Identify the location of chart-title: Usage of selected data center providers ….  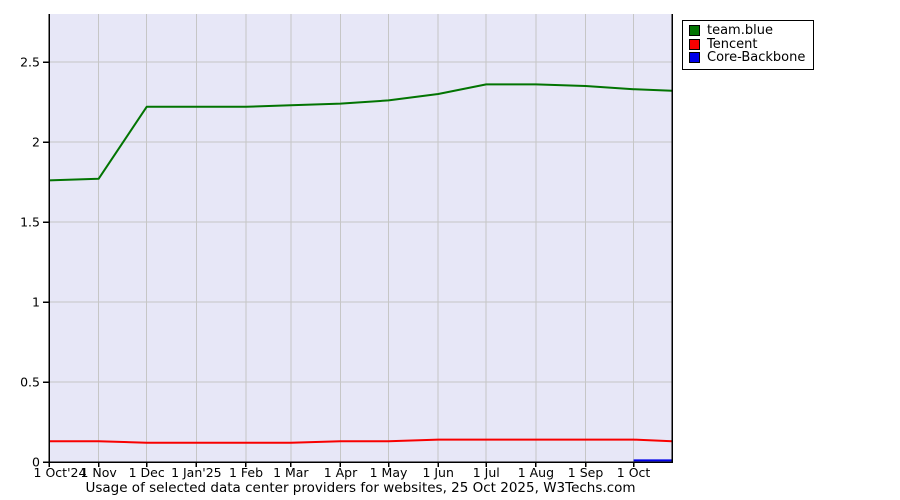
(360, 488).